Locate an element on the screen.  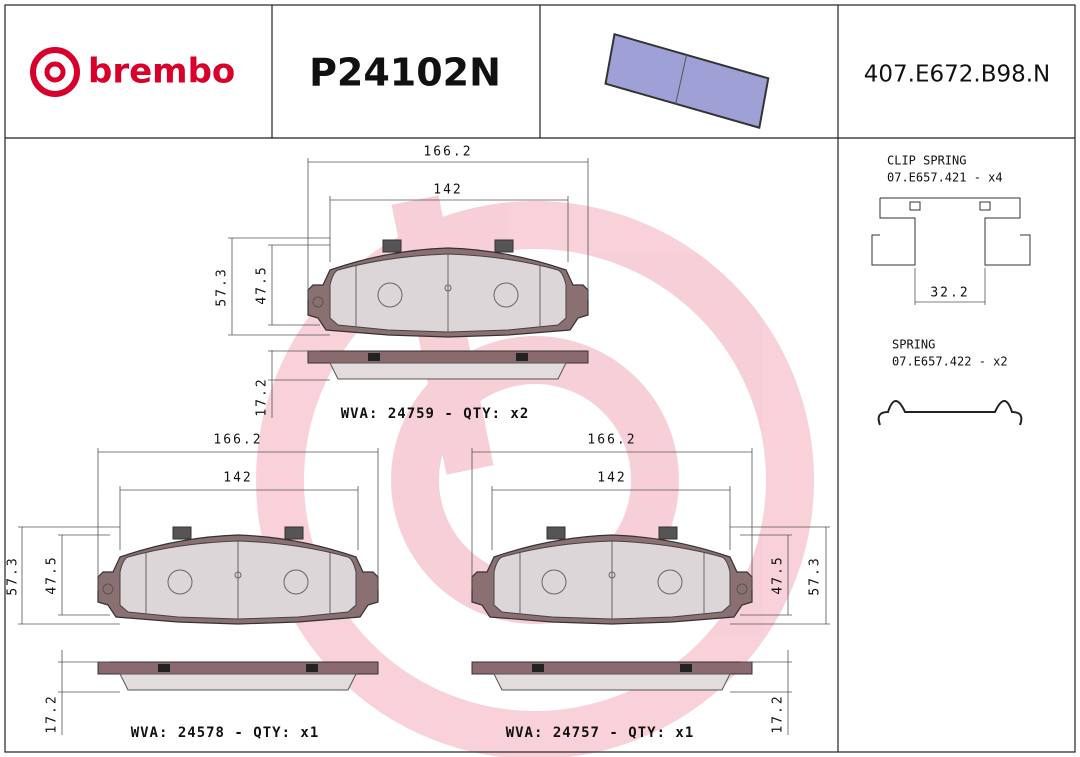
wva-label: WVA: 24759 - QTY: x2 is located at coordinates (435, 414).